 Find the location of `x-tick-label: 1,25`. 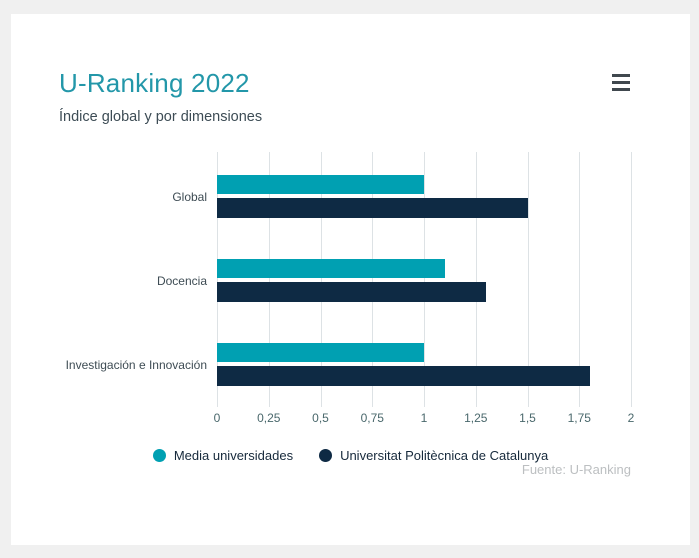

x-tick-label: 1,25 is located at coordinates (476, 418).